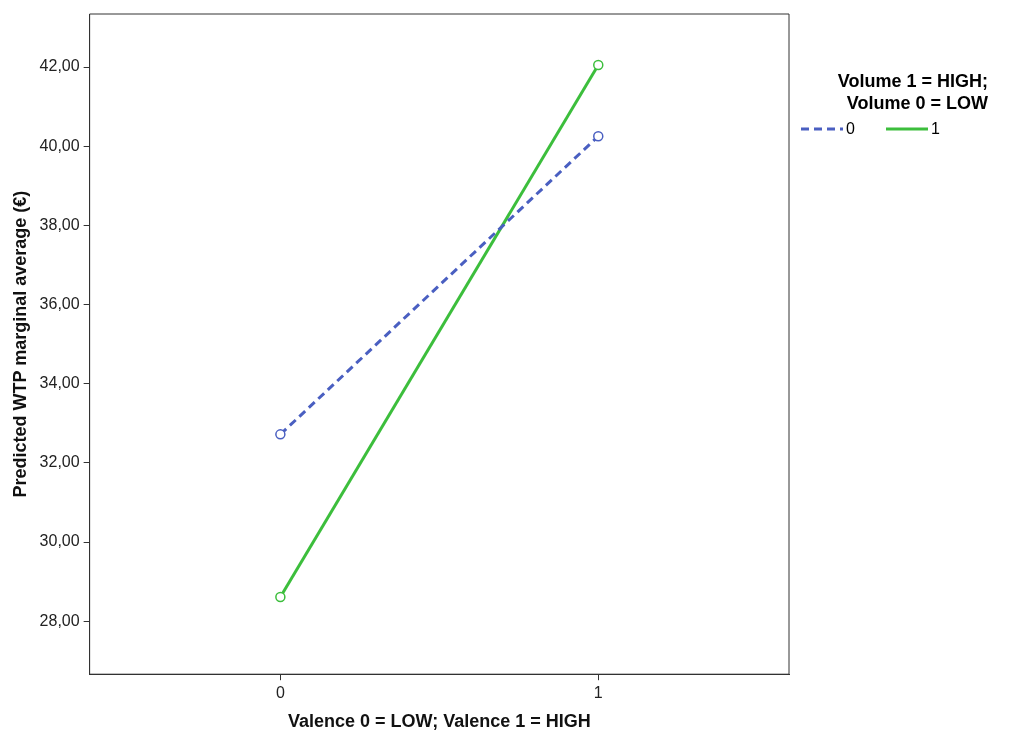 This screenshot has width=1029, height=749. I want to click on y-tick-label: 28,00, so click(59, 620).